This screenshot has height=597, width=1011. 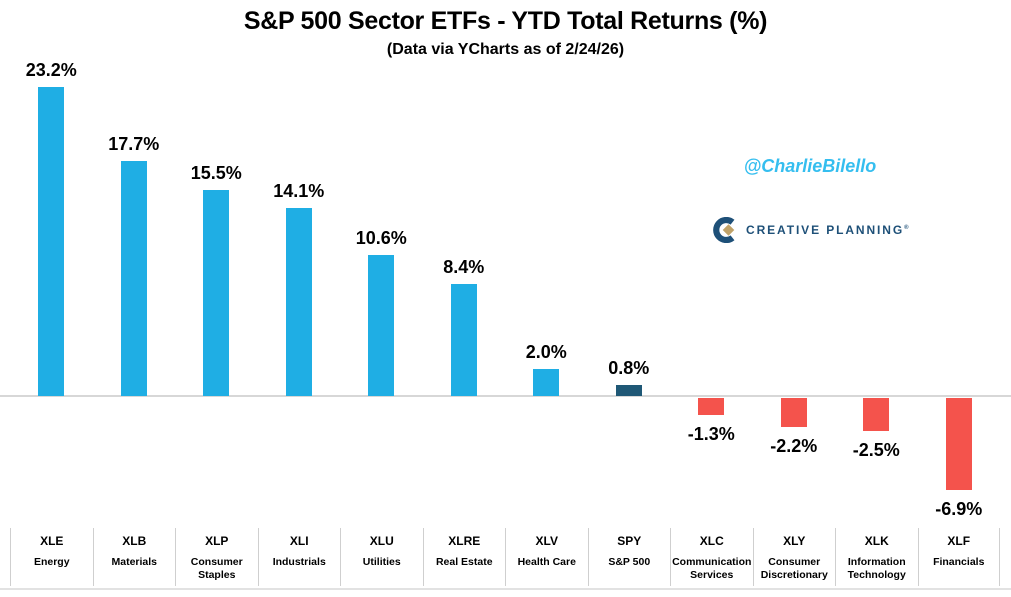 I want to click on value-label-XLC: -1.3%, so click(x=711, y=434).